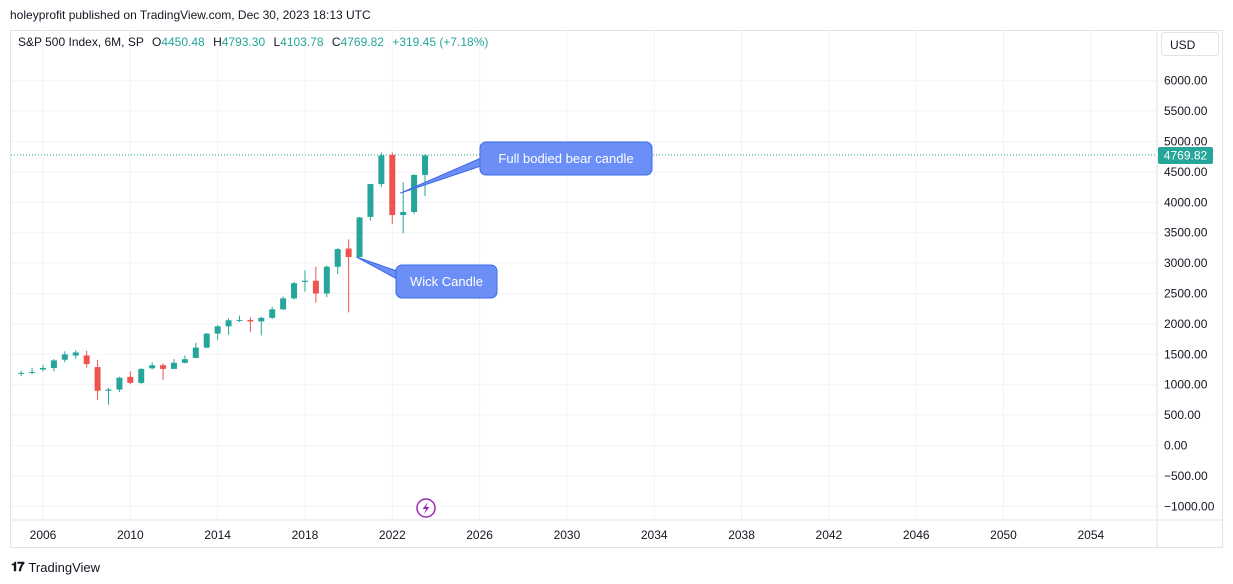  I want to click on callout-text: Wick Candle, so click(446, 281).